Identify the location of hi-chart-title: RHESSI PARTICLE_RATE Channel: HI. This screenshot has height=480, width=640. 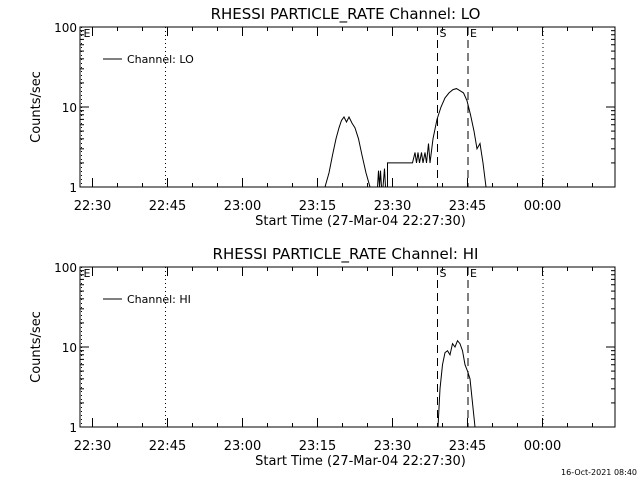
(346, 254).